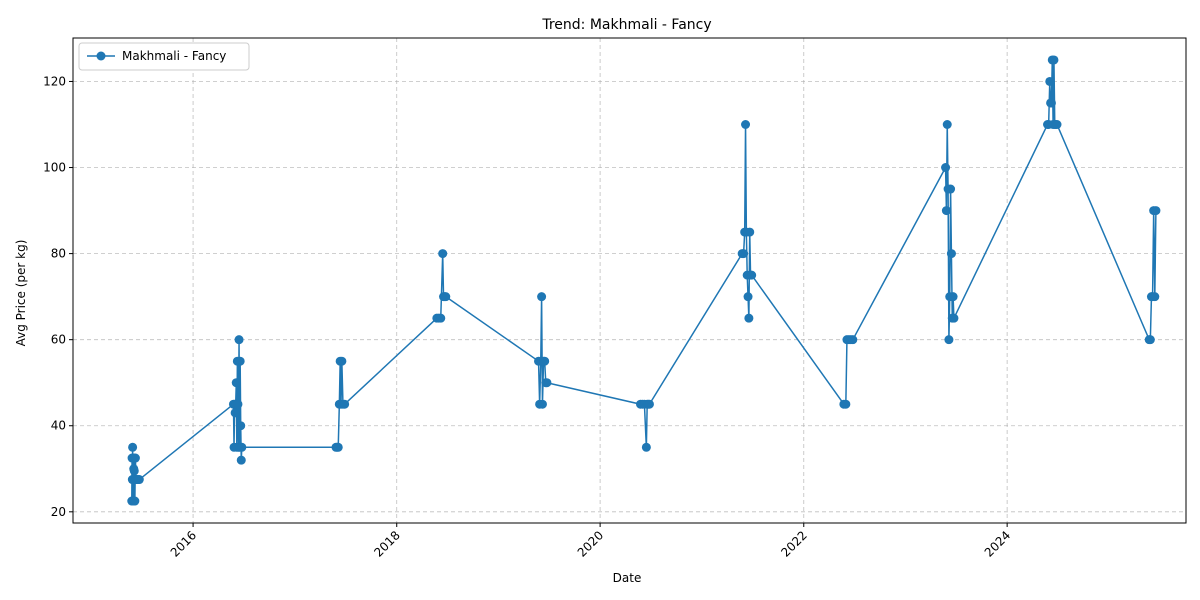 The width and height of the screenshot is (1200, 600). What do you see at coordinates (626, 25) in the screenshot?
I see `chart-title: Trend: Makhmali - Fancy` at bounding box center [626, 25].